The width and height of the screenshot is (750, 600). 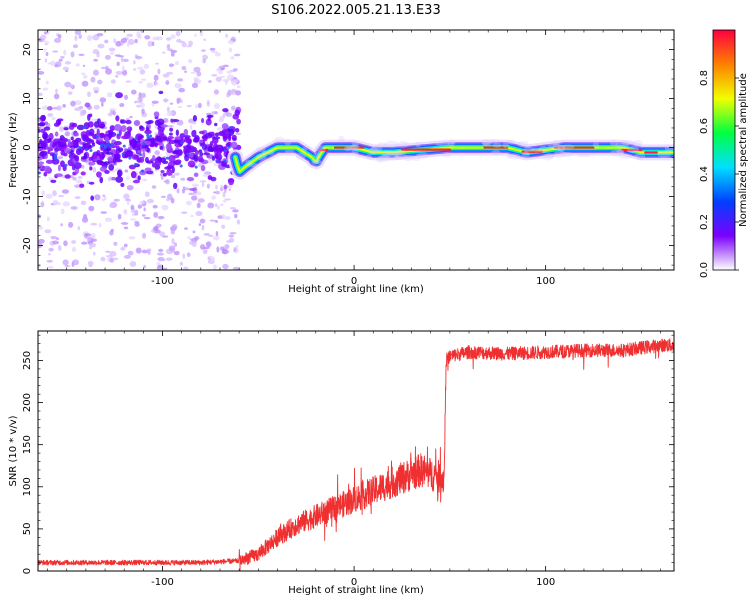 I want to click on colorbar-ticks: 0.0 0.2 0.4 0.6 0.8, so click(x=719, y=174).